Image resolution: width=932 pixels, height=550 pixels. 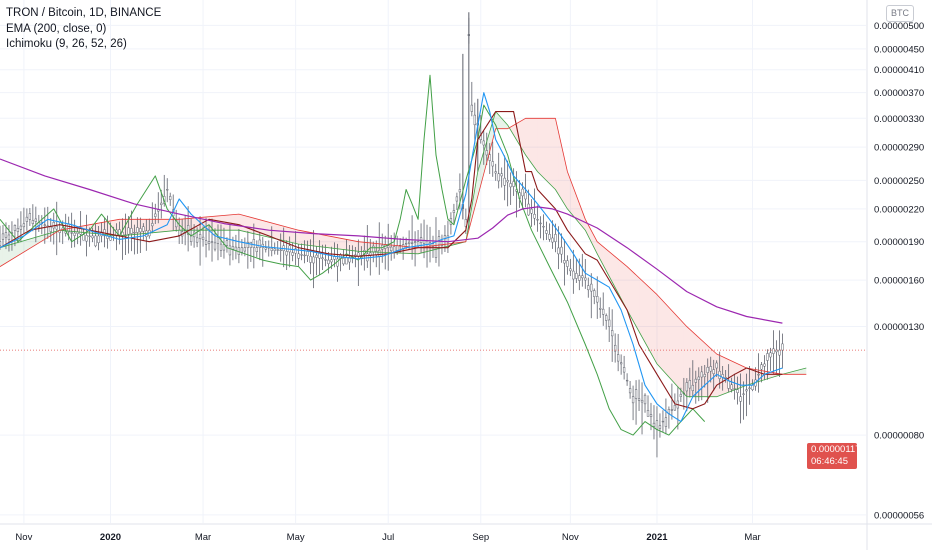 I want to click on ema-legend: EMA (200, close, 0), so click(x=56, y=28).